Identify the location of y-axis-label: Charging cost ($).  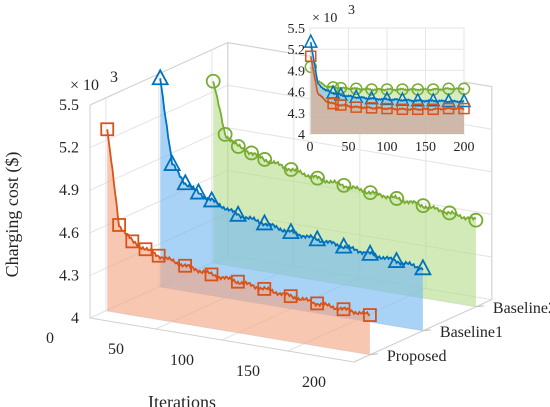
(12, 215).